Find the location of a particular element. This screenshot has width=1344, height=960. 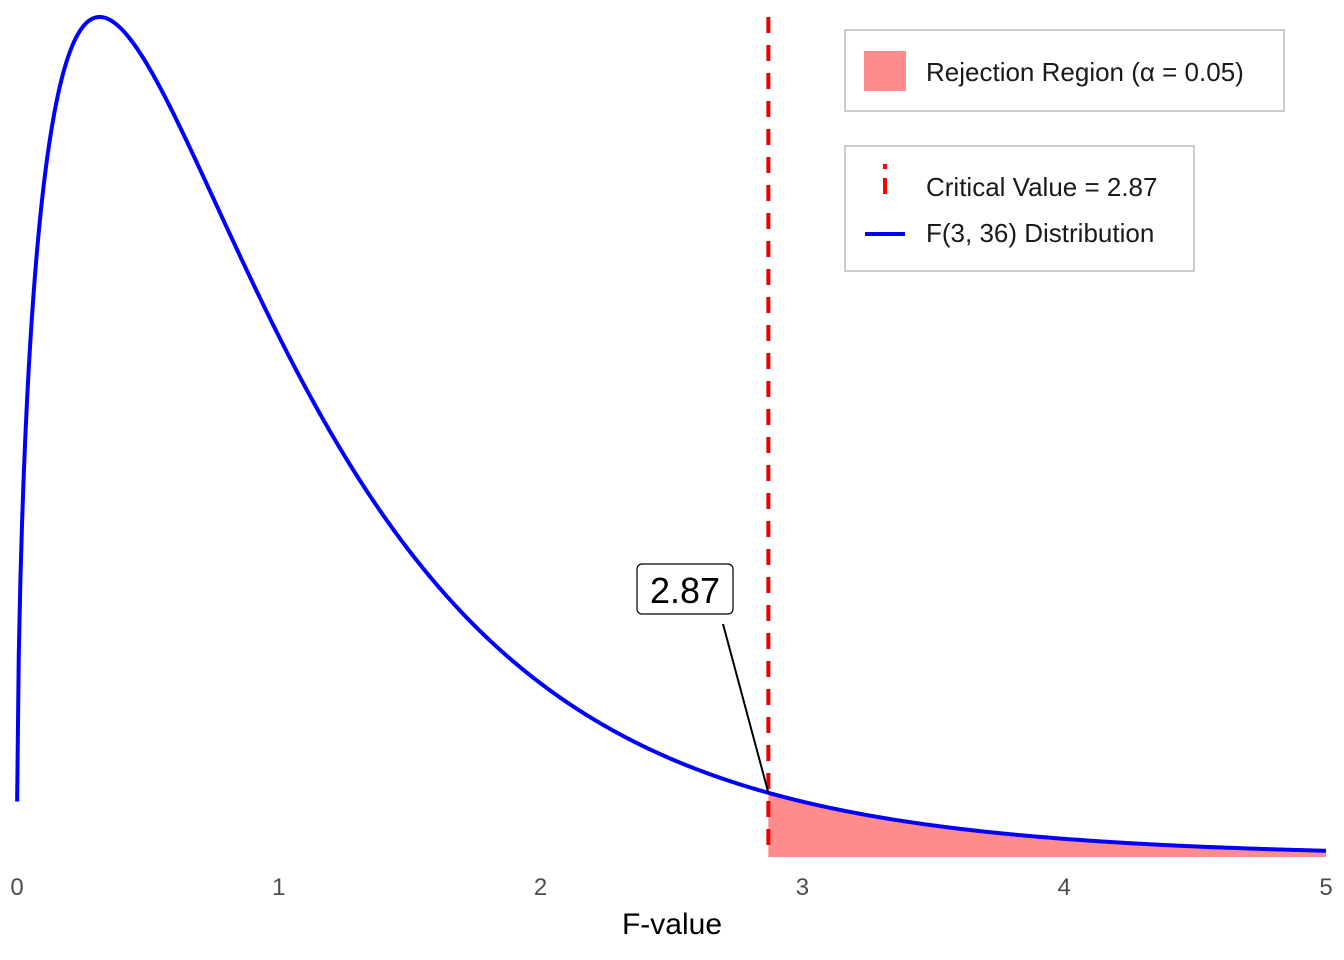

rejection-region-fill is located at coordinates (1047, 824).